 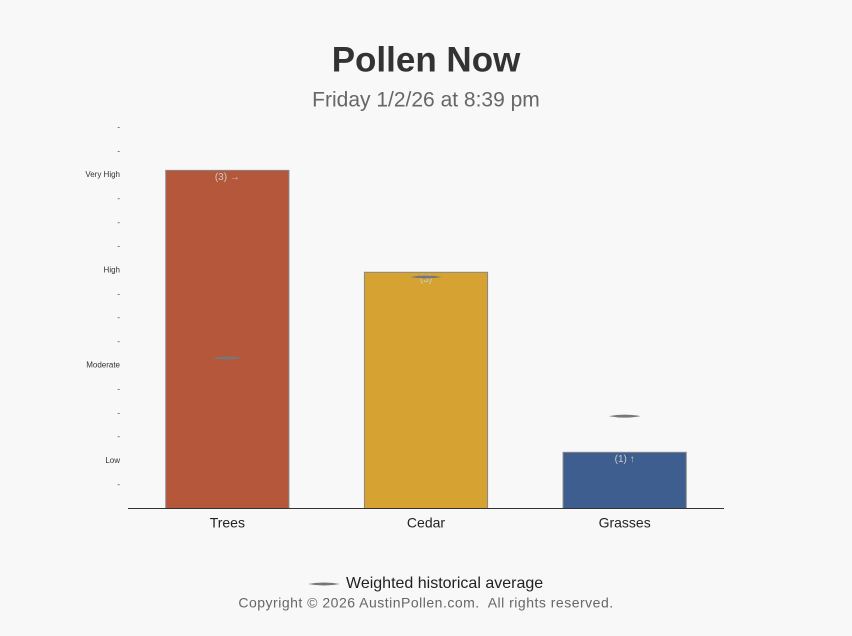 I want to click on legend-label: Weighted historical average, so click(x=444, y=583).